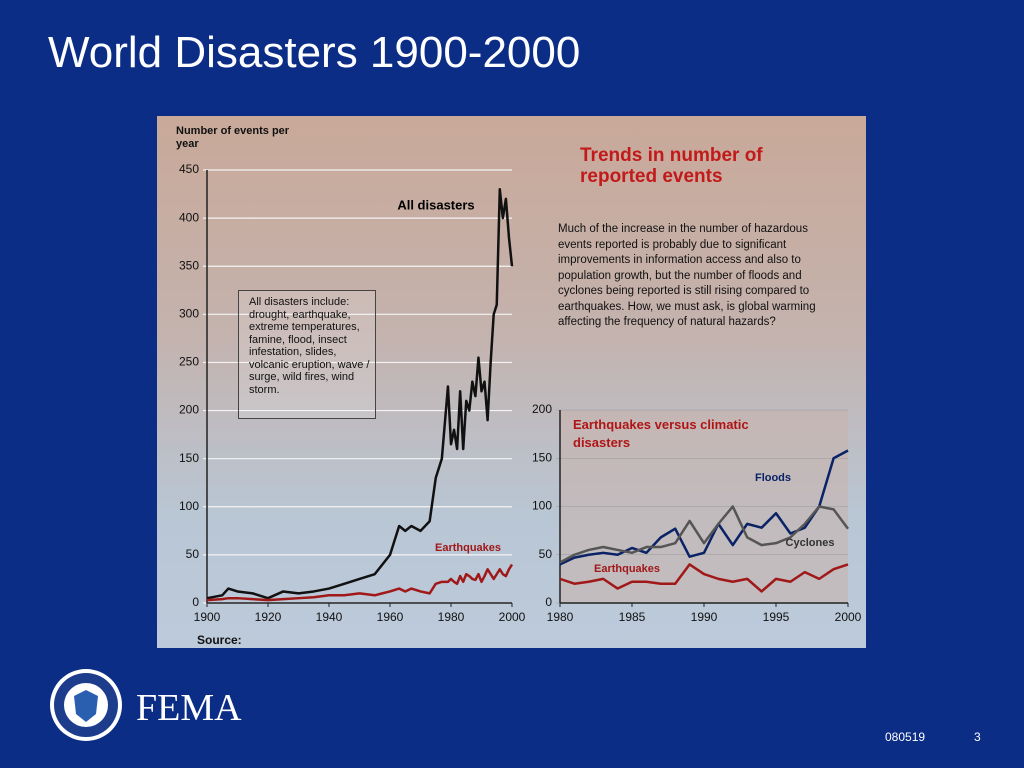  What do you see at coordinates (189, 708) in the screenshot?
I see `logo-text: FEMA` at bounding box center [189, 708].